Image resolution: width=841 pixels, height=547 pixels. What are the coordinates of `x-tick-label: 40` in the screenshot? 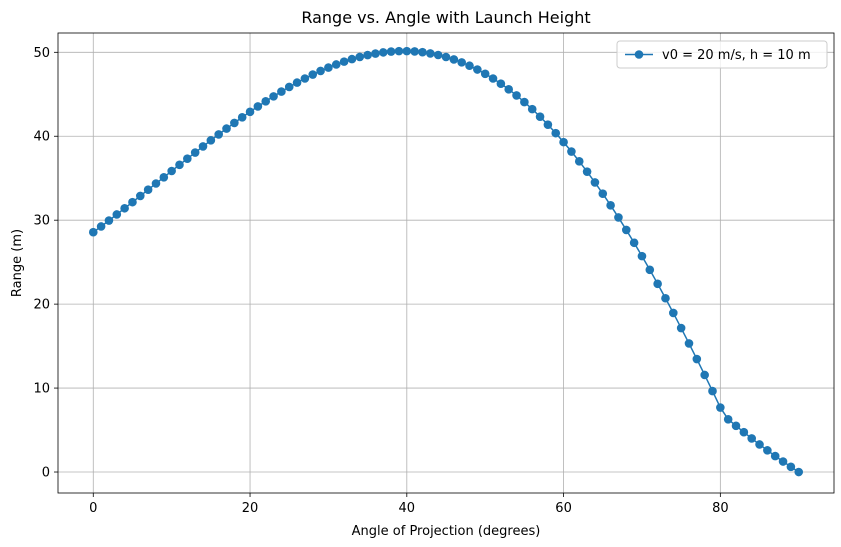 It's located at (407, 508).